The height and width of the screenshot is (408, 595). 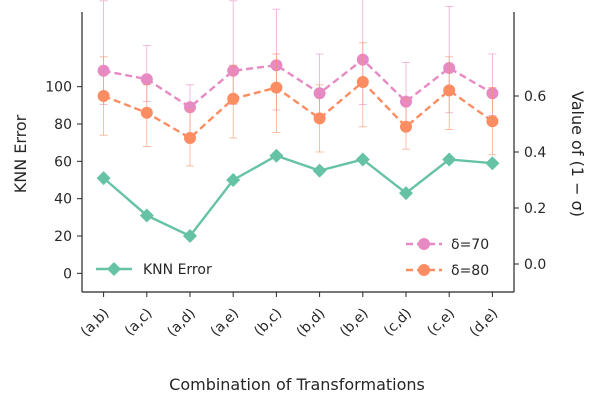 What do you see at coordinates (535, 265) in the screenshot?
I see `y-tick-label-right: 0.0` at bounding box center [535, 265].